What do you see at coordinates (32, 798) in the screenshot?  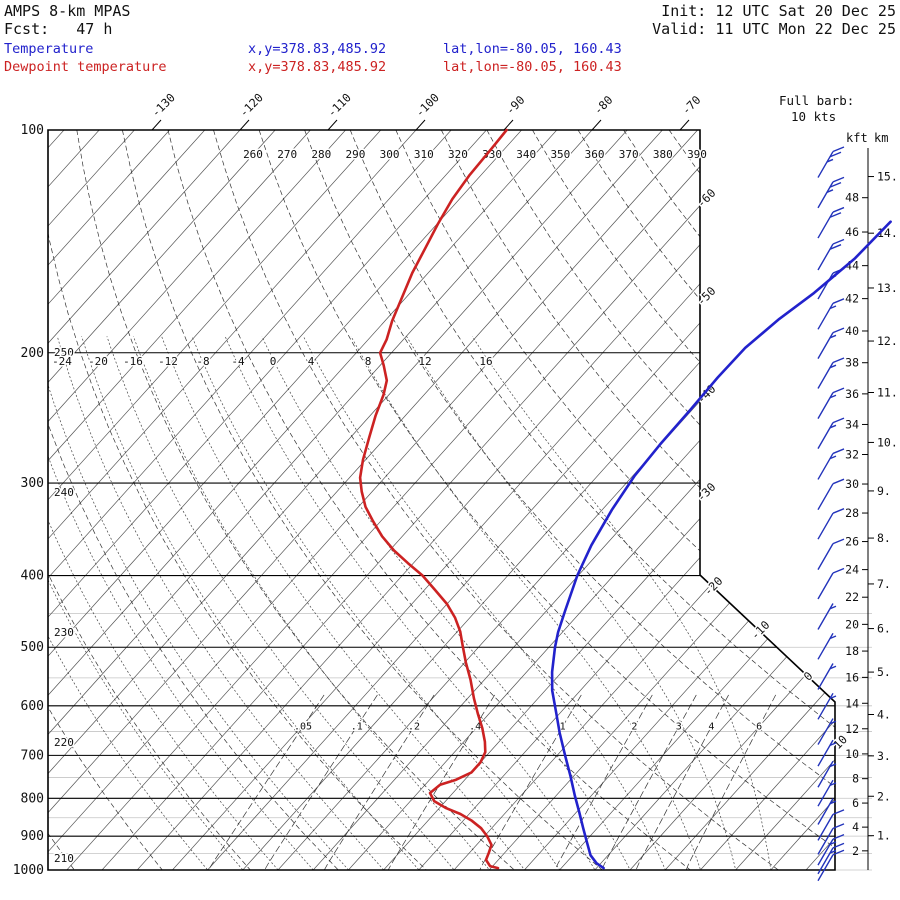 I see `pressure-label: 800` at bounding box center [32, 798].